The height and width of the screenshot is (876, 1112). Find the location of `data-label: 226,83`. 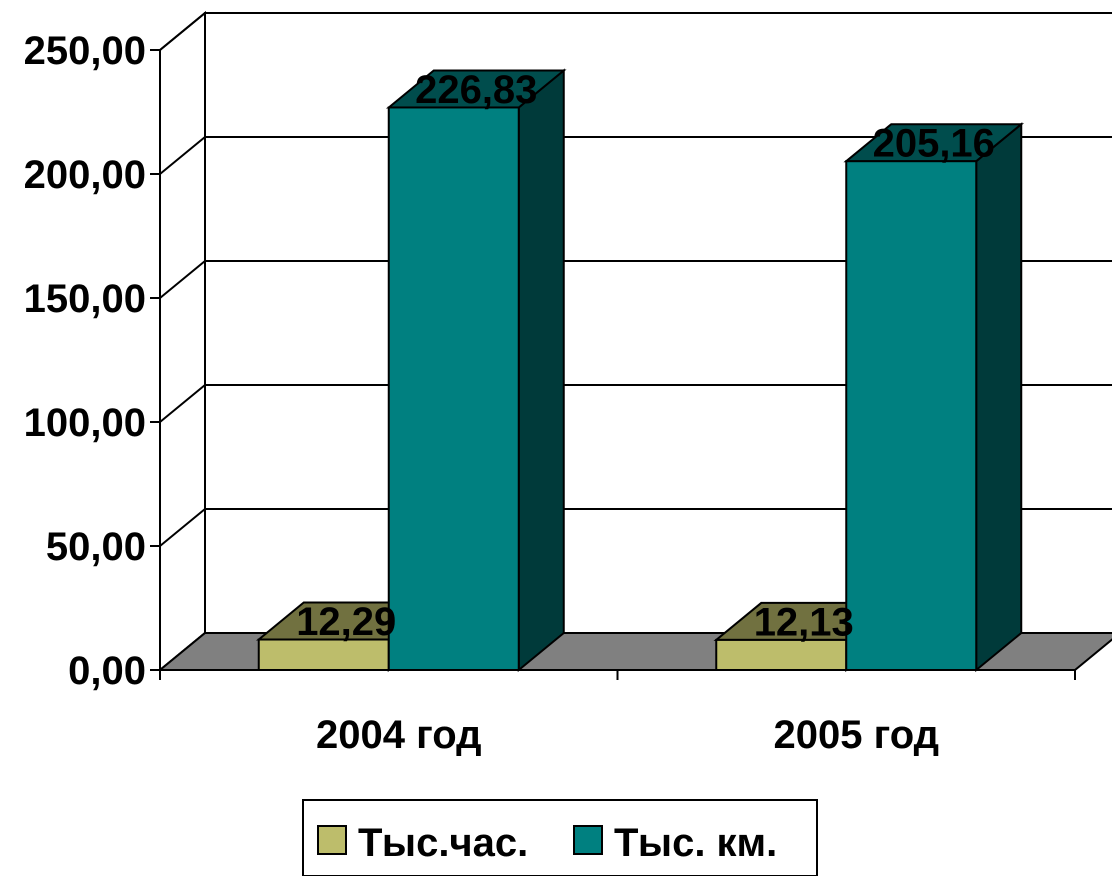

data-label: 226,83 is located at coordinates (476, 90).